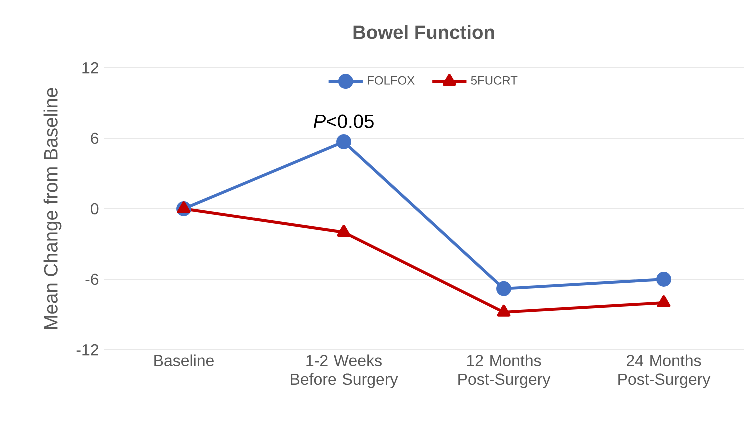  Describe the element at coordinates (494, 80) in the screenshot. I see `legend-label: 5FUCRT` at that location.